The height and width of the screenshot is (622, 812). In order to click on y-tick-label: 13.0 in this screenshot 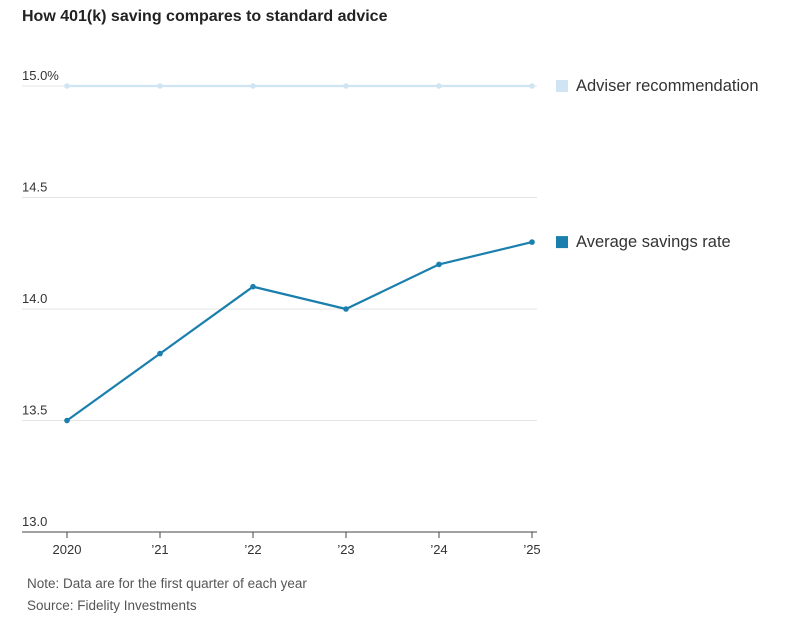, I will do `click(34, 521)`.